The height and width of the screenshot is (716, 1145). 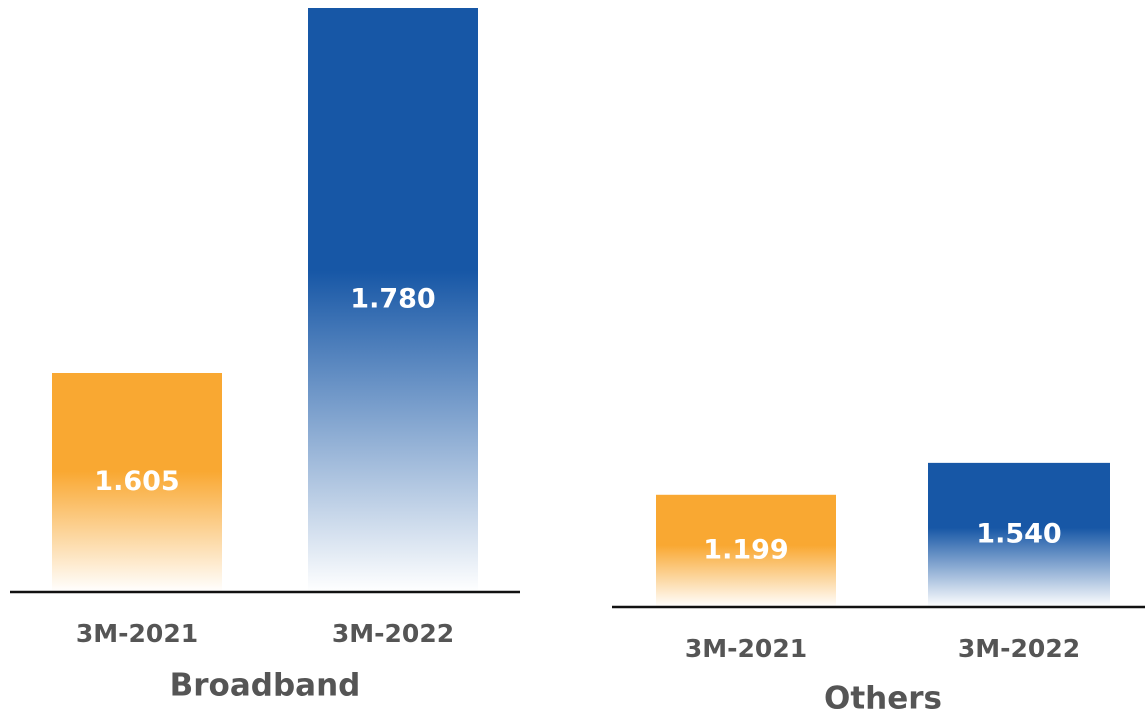 I want to click on value-label: 1.199, so click(x=745, y=549).